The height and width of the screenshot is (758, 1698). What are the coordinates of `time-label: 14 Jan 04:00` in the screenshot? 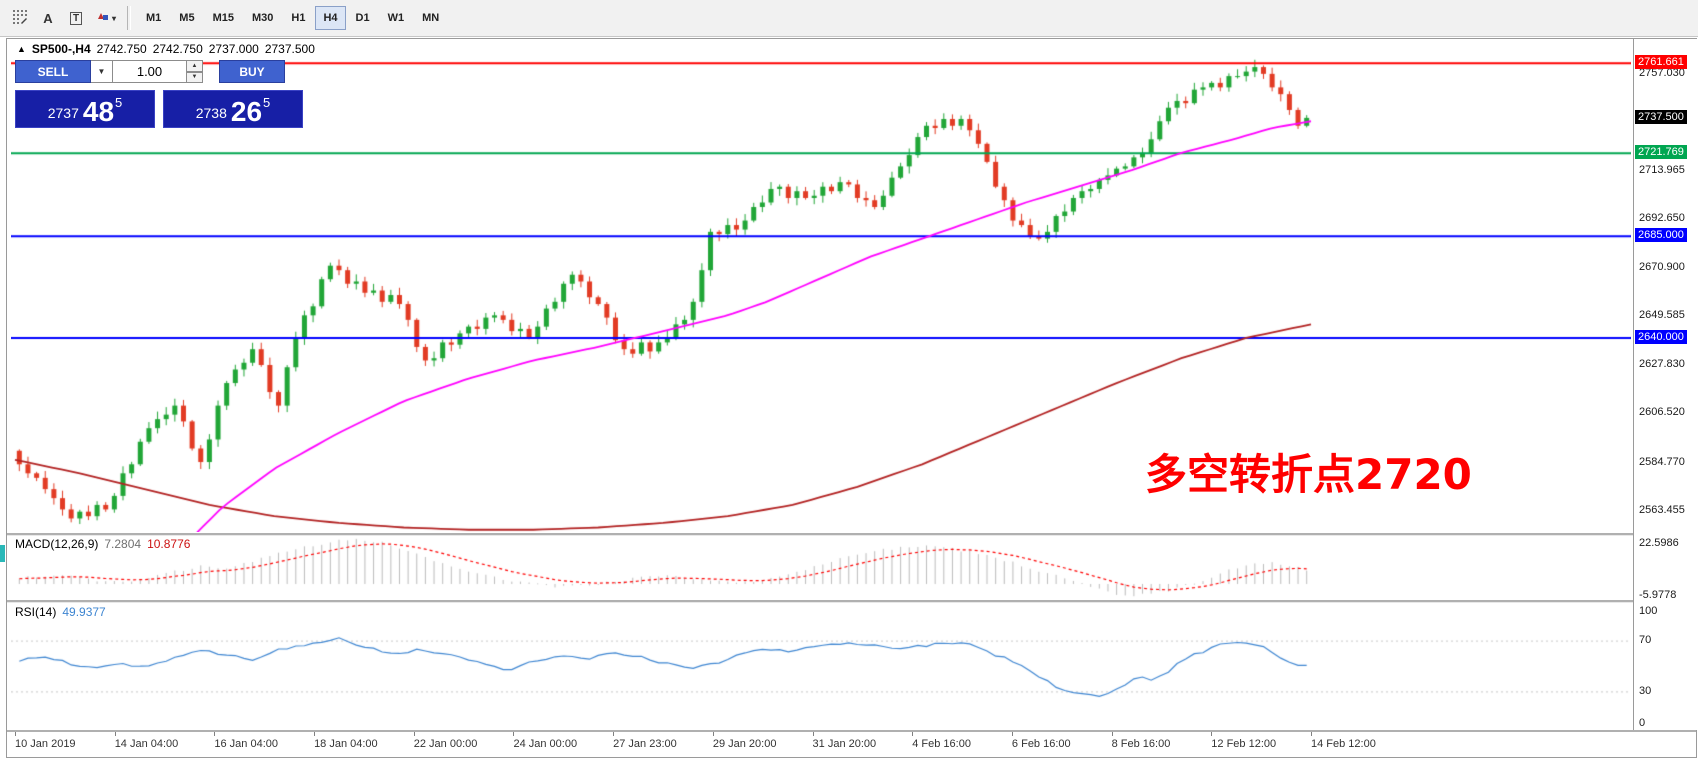 It's located at (146, 744).